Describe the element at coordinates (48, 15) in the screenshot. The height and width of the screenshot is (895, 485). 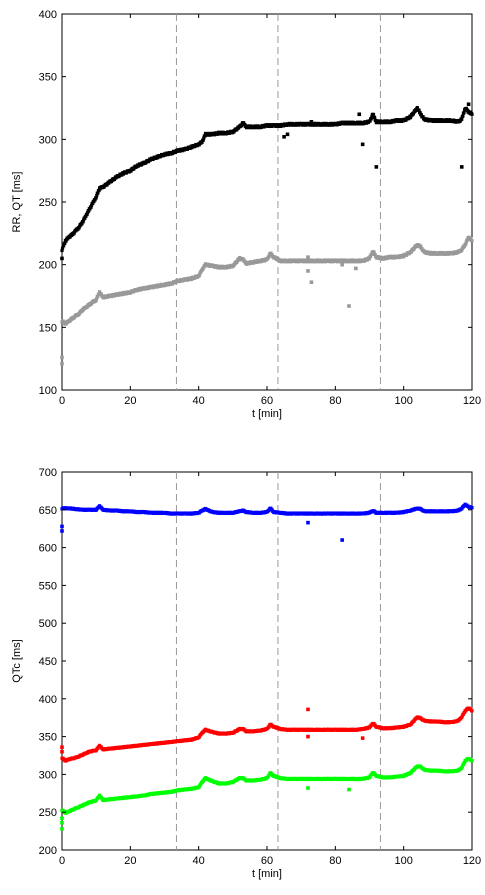
I see `y-tick-label: 400` at that location.